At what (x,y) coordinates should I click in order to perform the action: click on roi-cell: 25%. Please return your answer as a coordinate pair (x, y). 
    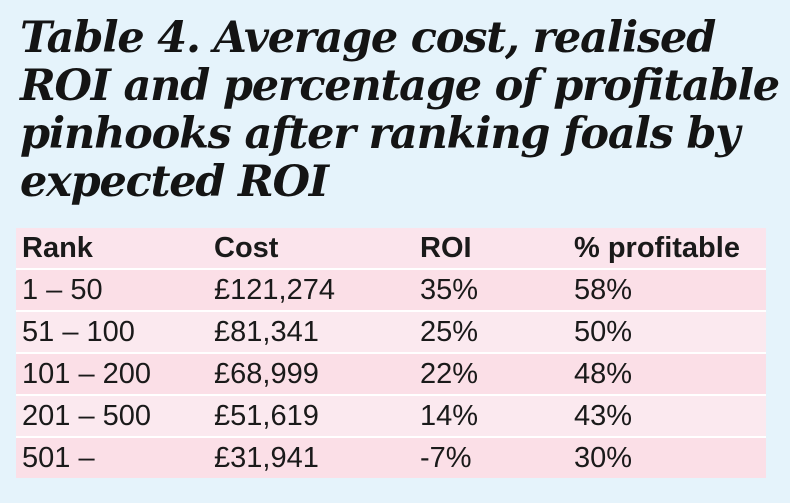
    Looking at the image, I should click on (449, 331).